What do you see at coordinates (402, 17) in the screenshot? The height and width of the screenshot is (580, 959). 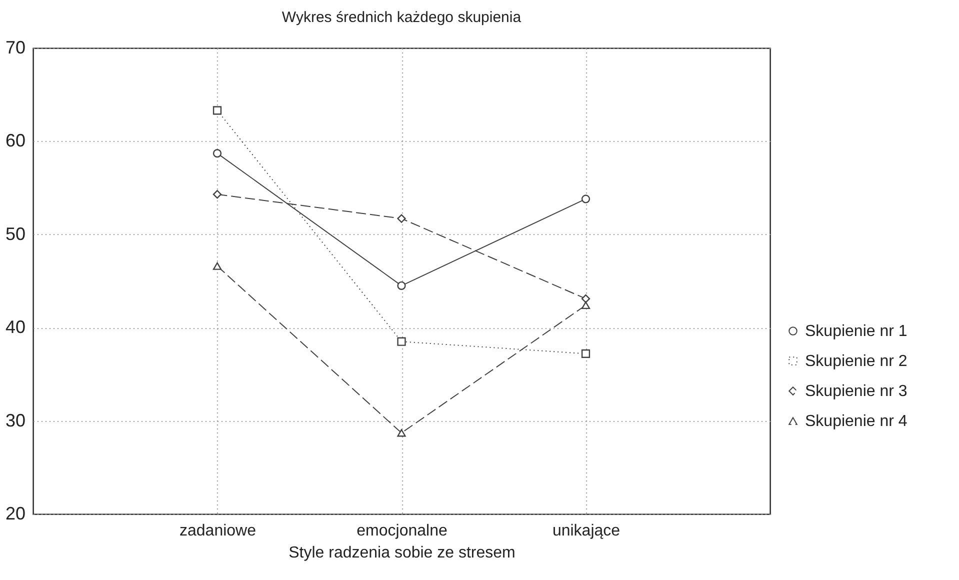 I see `chart-title: Wykres średnich każdego skupienia` at bounding box center [402, 17].